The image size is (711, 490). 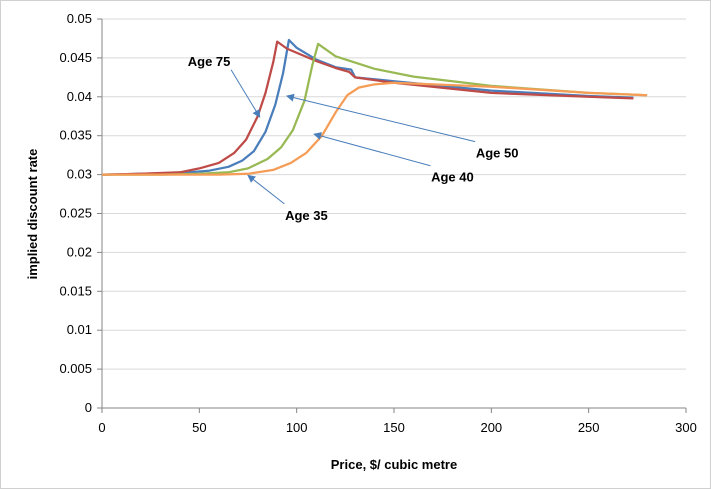 What do you see at coordinates (88, 407) in the screenshot?
I see `y-tick-label: 0` at bounding box center [88, 407].